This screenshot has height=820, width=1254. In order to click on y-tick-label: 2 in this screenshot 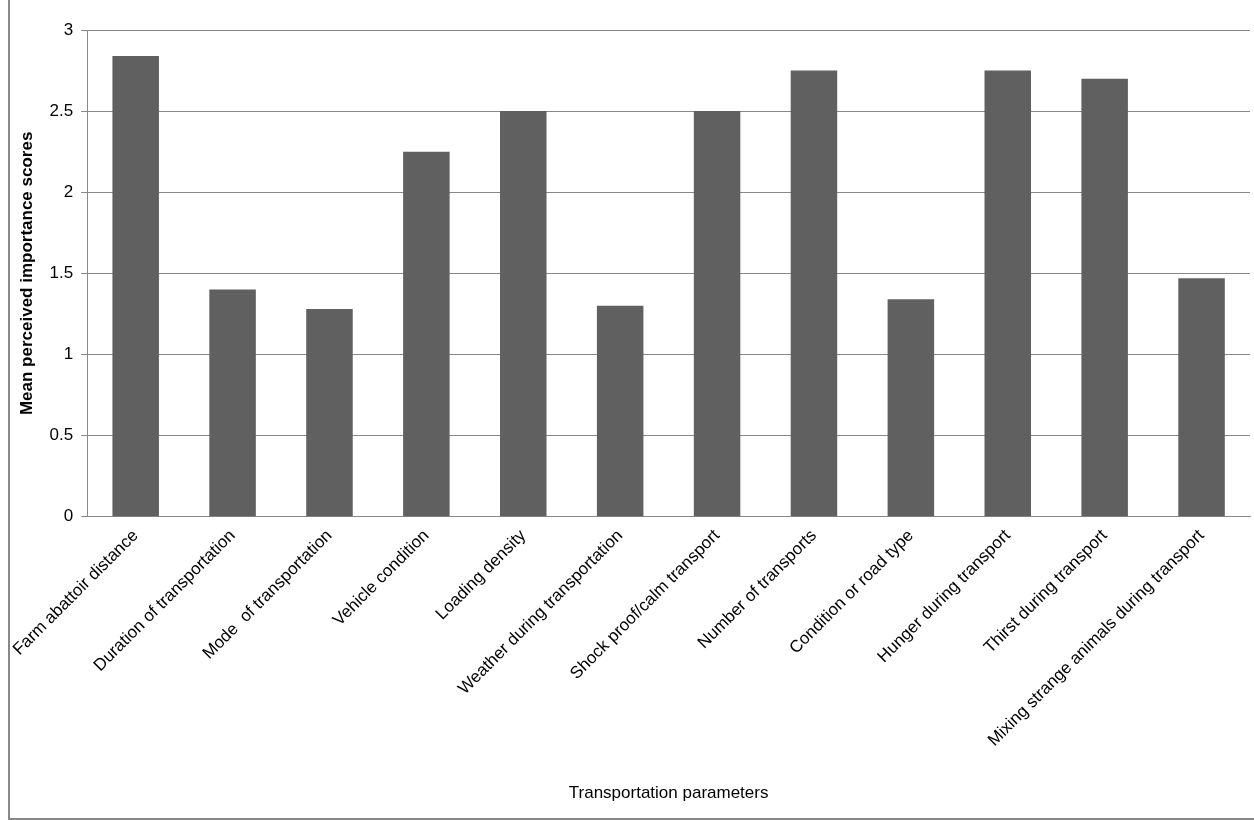, I will do `click(68, 191)`.